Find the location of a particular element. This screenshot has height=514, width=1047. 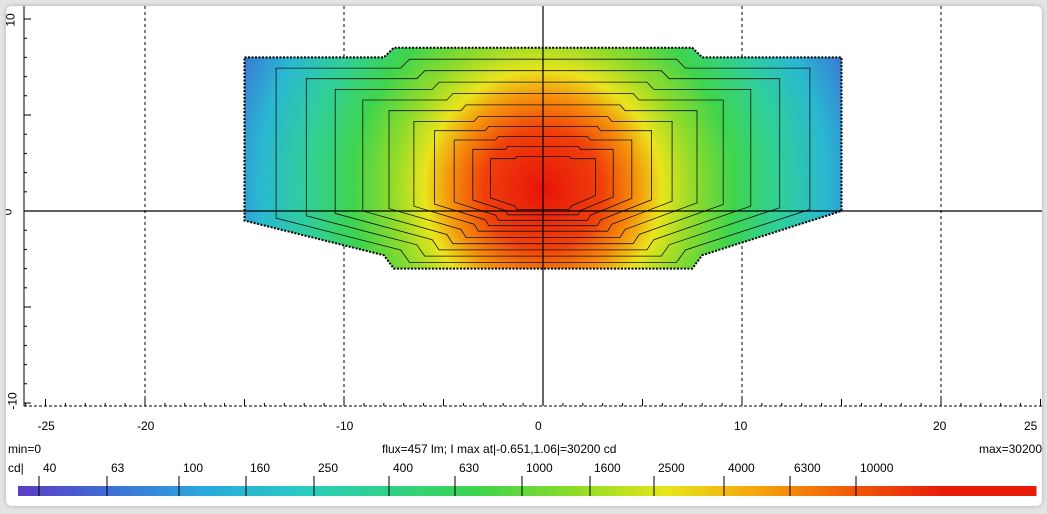

x-tick-label: -10 is located at coordinates (345, 426).